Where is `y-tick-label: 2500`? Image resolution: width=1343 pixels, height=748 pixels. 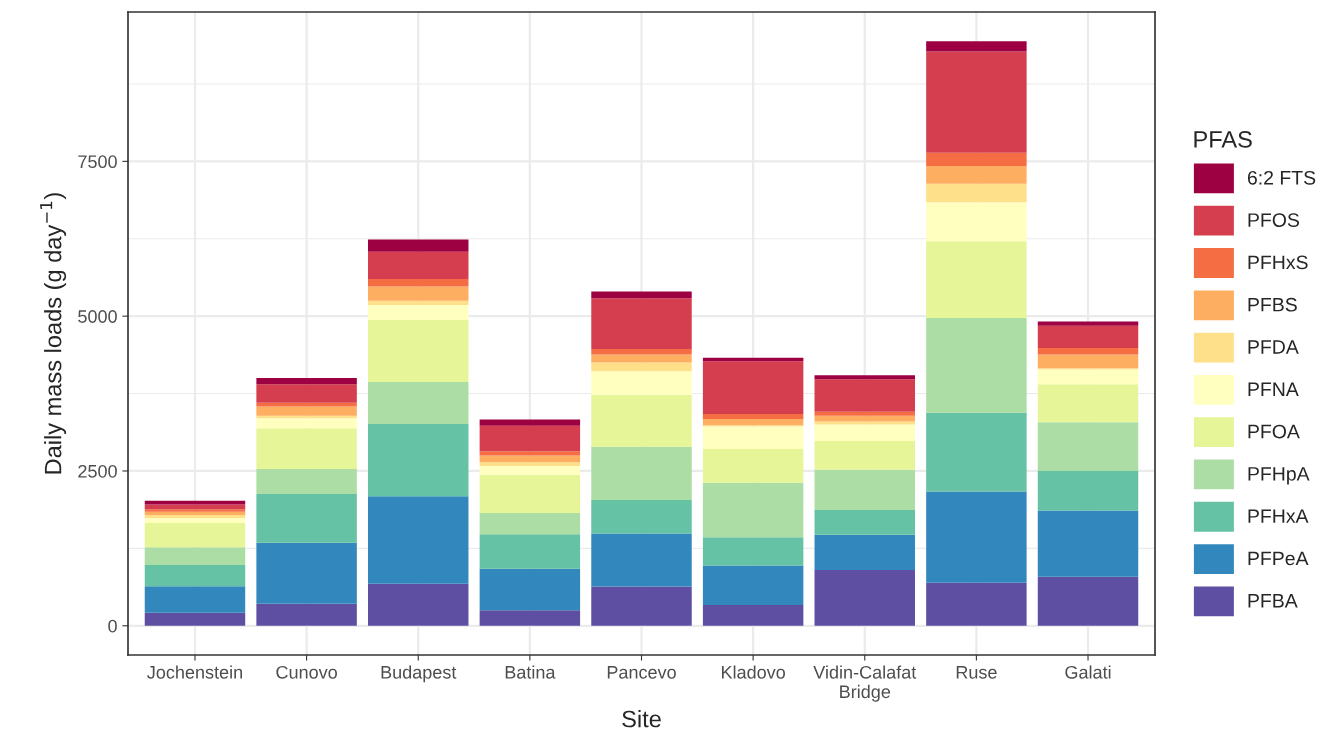
y-tick-label: 2500 is located at coordinates (97, 471).